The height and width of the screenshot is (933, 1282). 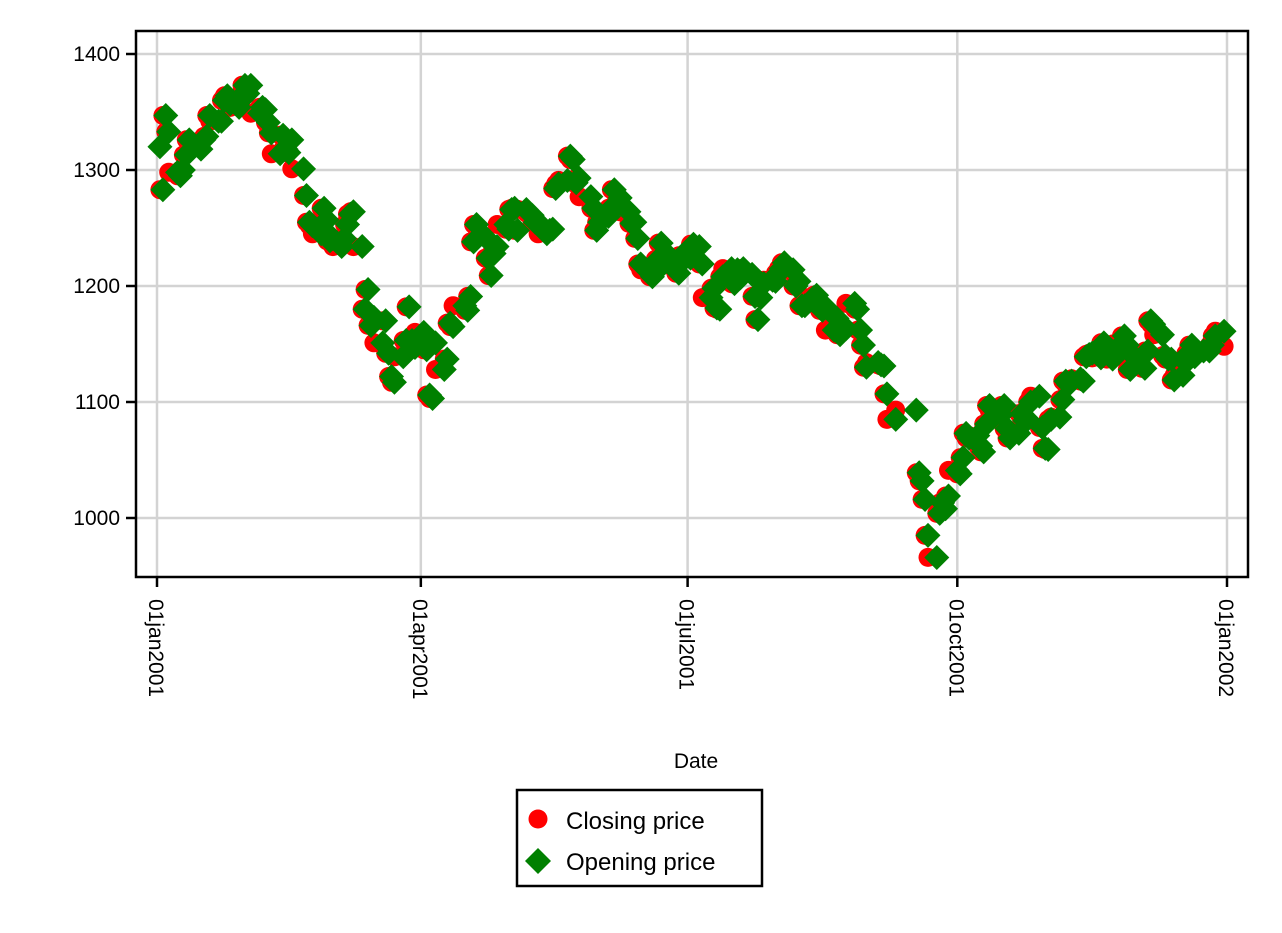 What do you see at coordinates (696, 761) in the screenshot?
I see `x-axis-title: Date` at bounding box center [696, 761].